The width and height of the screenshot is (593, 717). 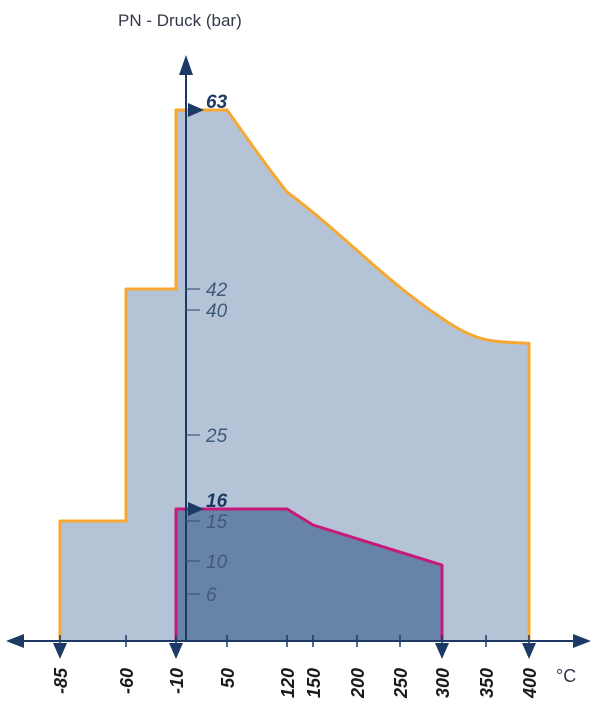 I want to click on x-tick-label: 400, so click(x=530, y=683).